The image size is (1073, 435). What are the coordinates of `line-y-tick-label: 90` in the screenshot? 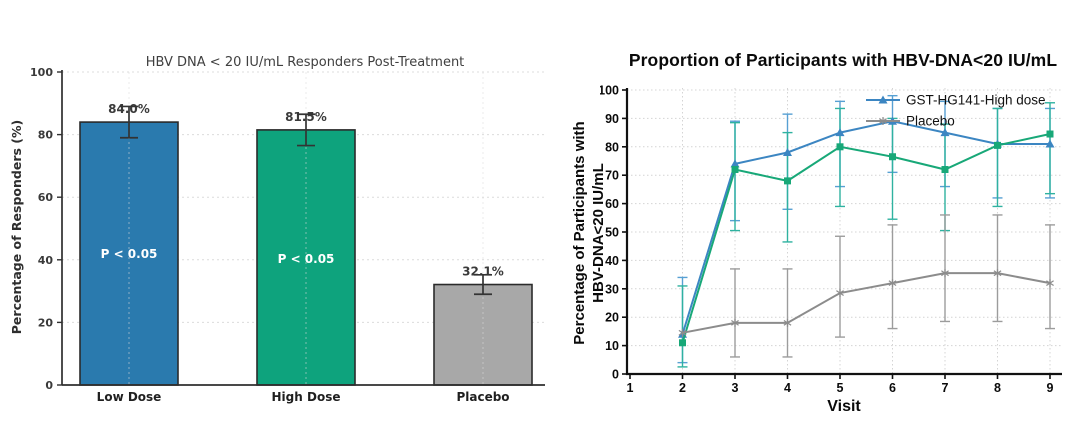 It's located at (612, 119).